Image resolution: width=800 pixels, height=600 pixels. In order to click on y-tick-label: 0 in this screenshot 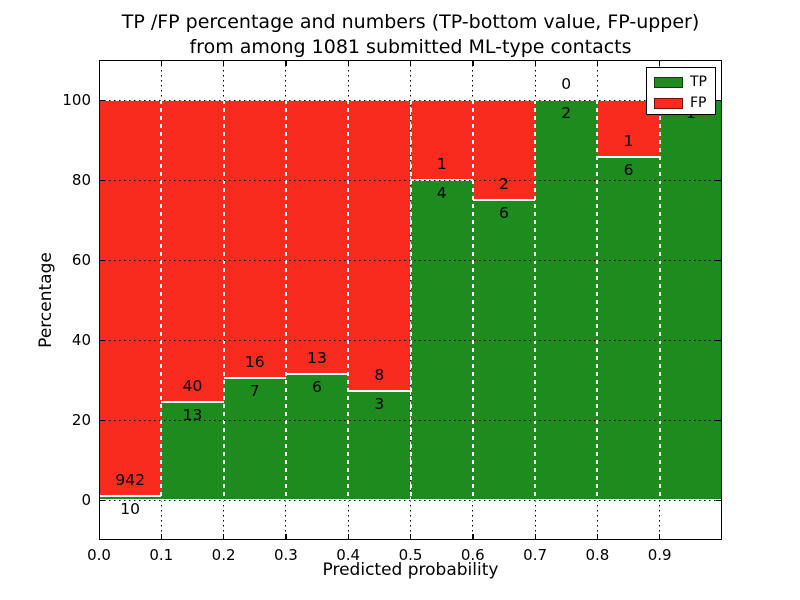, I will do `click(86, 500)`.